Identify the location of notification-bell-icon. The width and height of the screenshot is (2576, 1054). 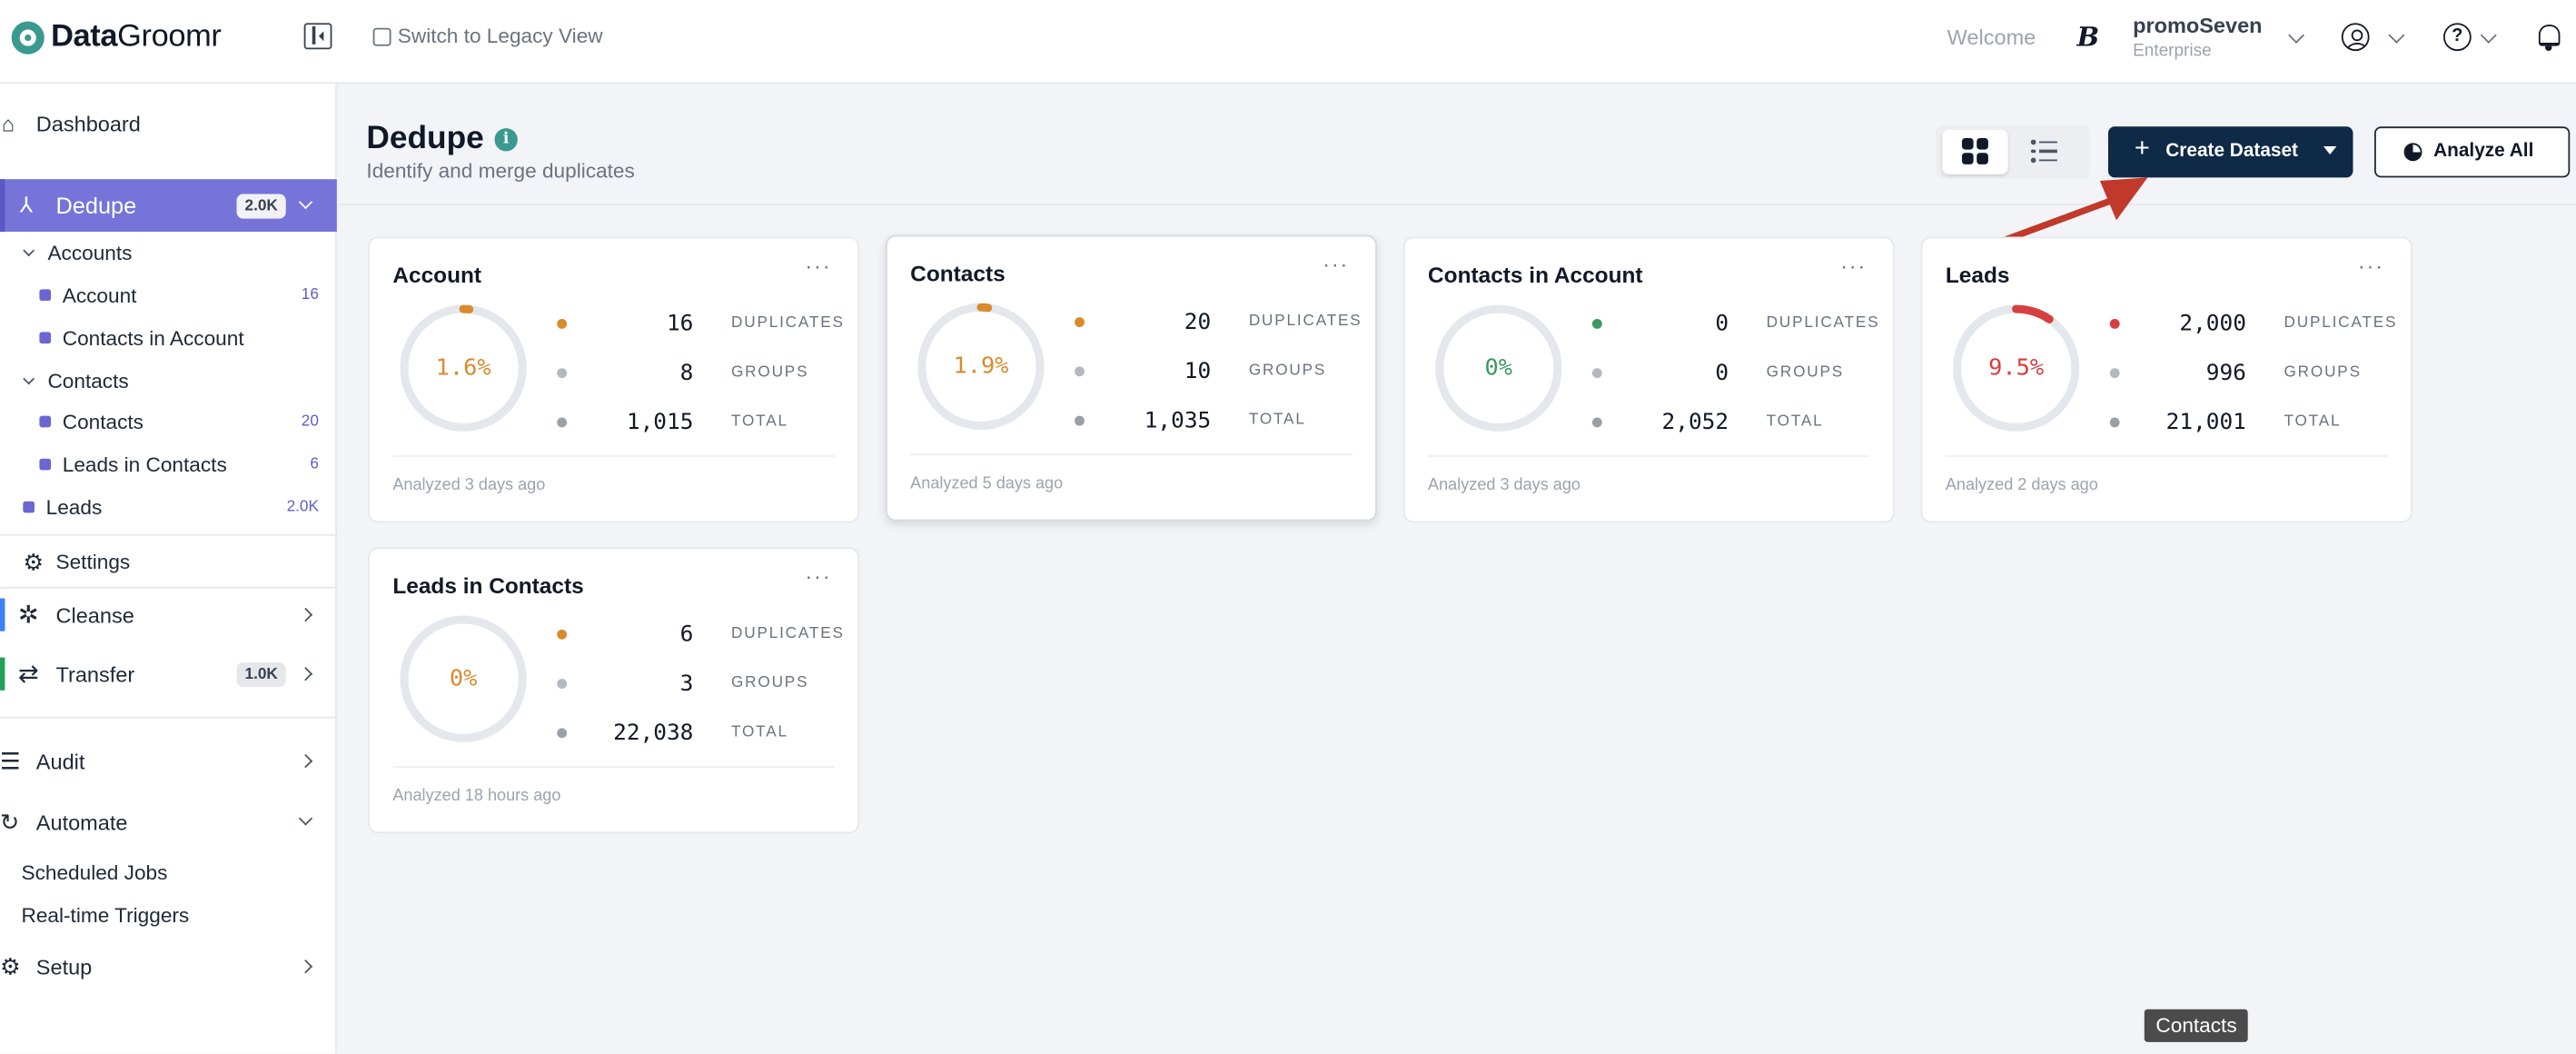
(2549, 38).